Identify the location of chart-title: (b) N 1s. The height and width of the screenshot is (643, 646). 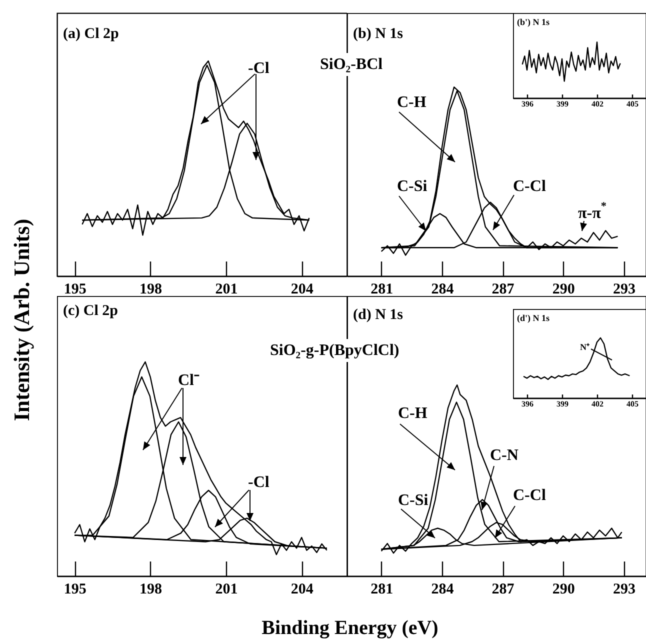
(378, 34).